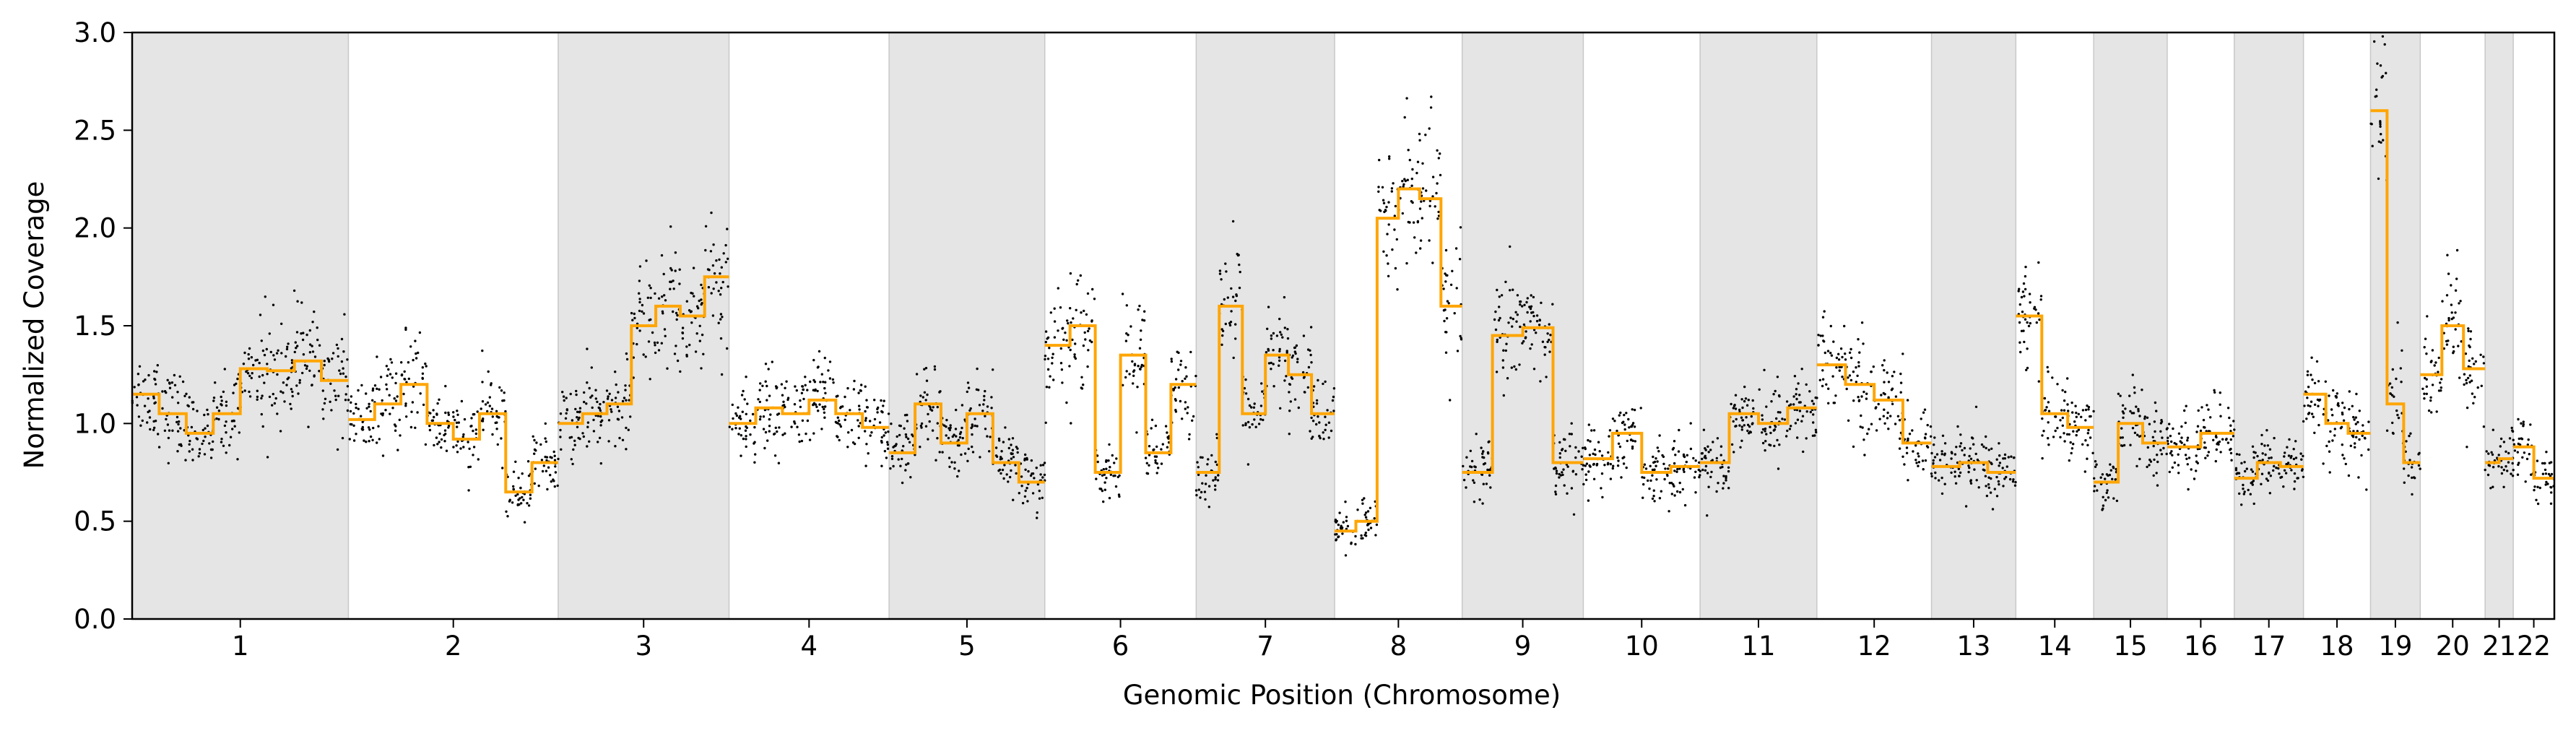 This screenshot has width=2576, height=736. Describe the element at coordinates (95, 619) in the screenshot. I see `y-tick-label: 0.0` at that location.